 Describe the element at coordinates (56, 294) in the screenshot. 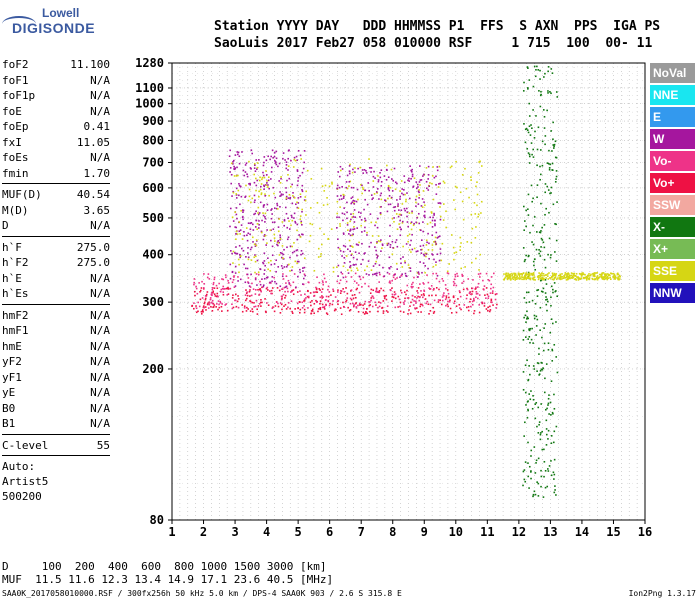

I see `param-row: h`Es N/A` at that location.